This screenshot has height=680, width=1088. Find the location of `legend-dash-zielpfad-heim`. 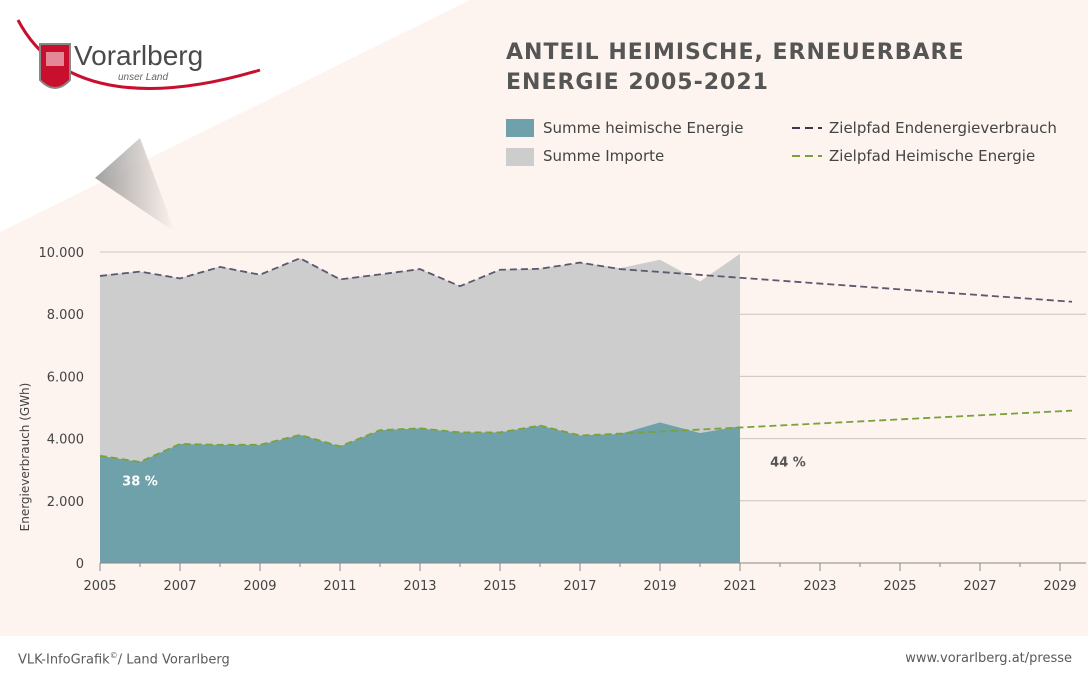

legend-dash-zielpfad-heim is located at coordinates (807, 156).